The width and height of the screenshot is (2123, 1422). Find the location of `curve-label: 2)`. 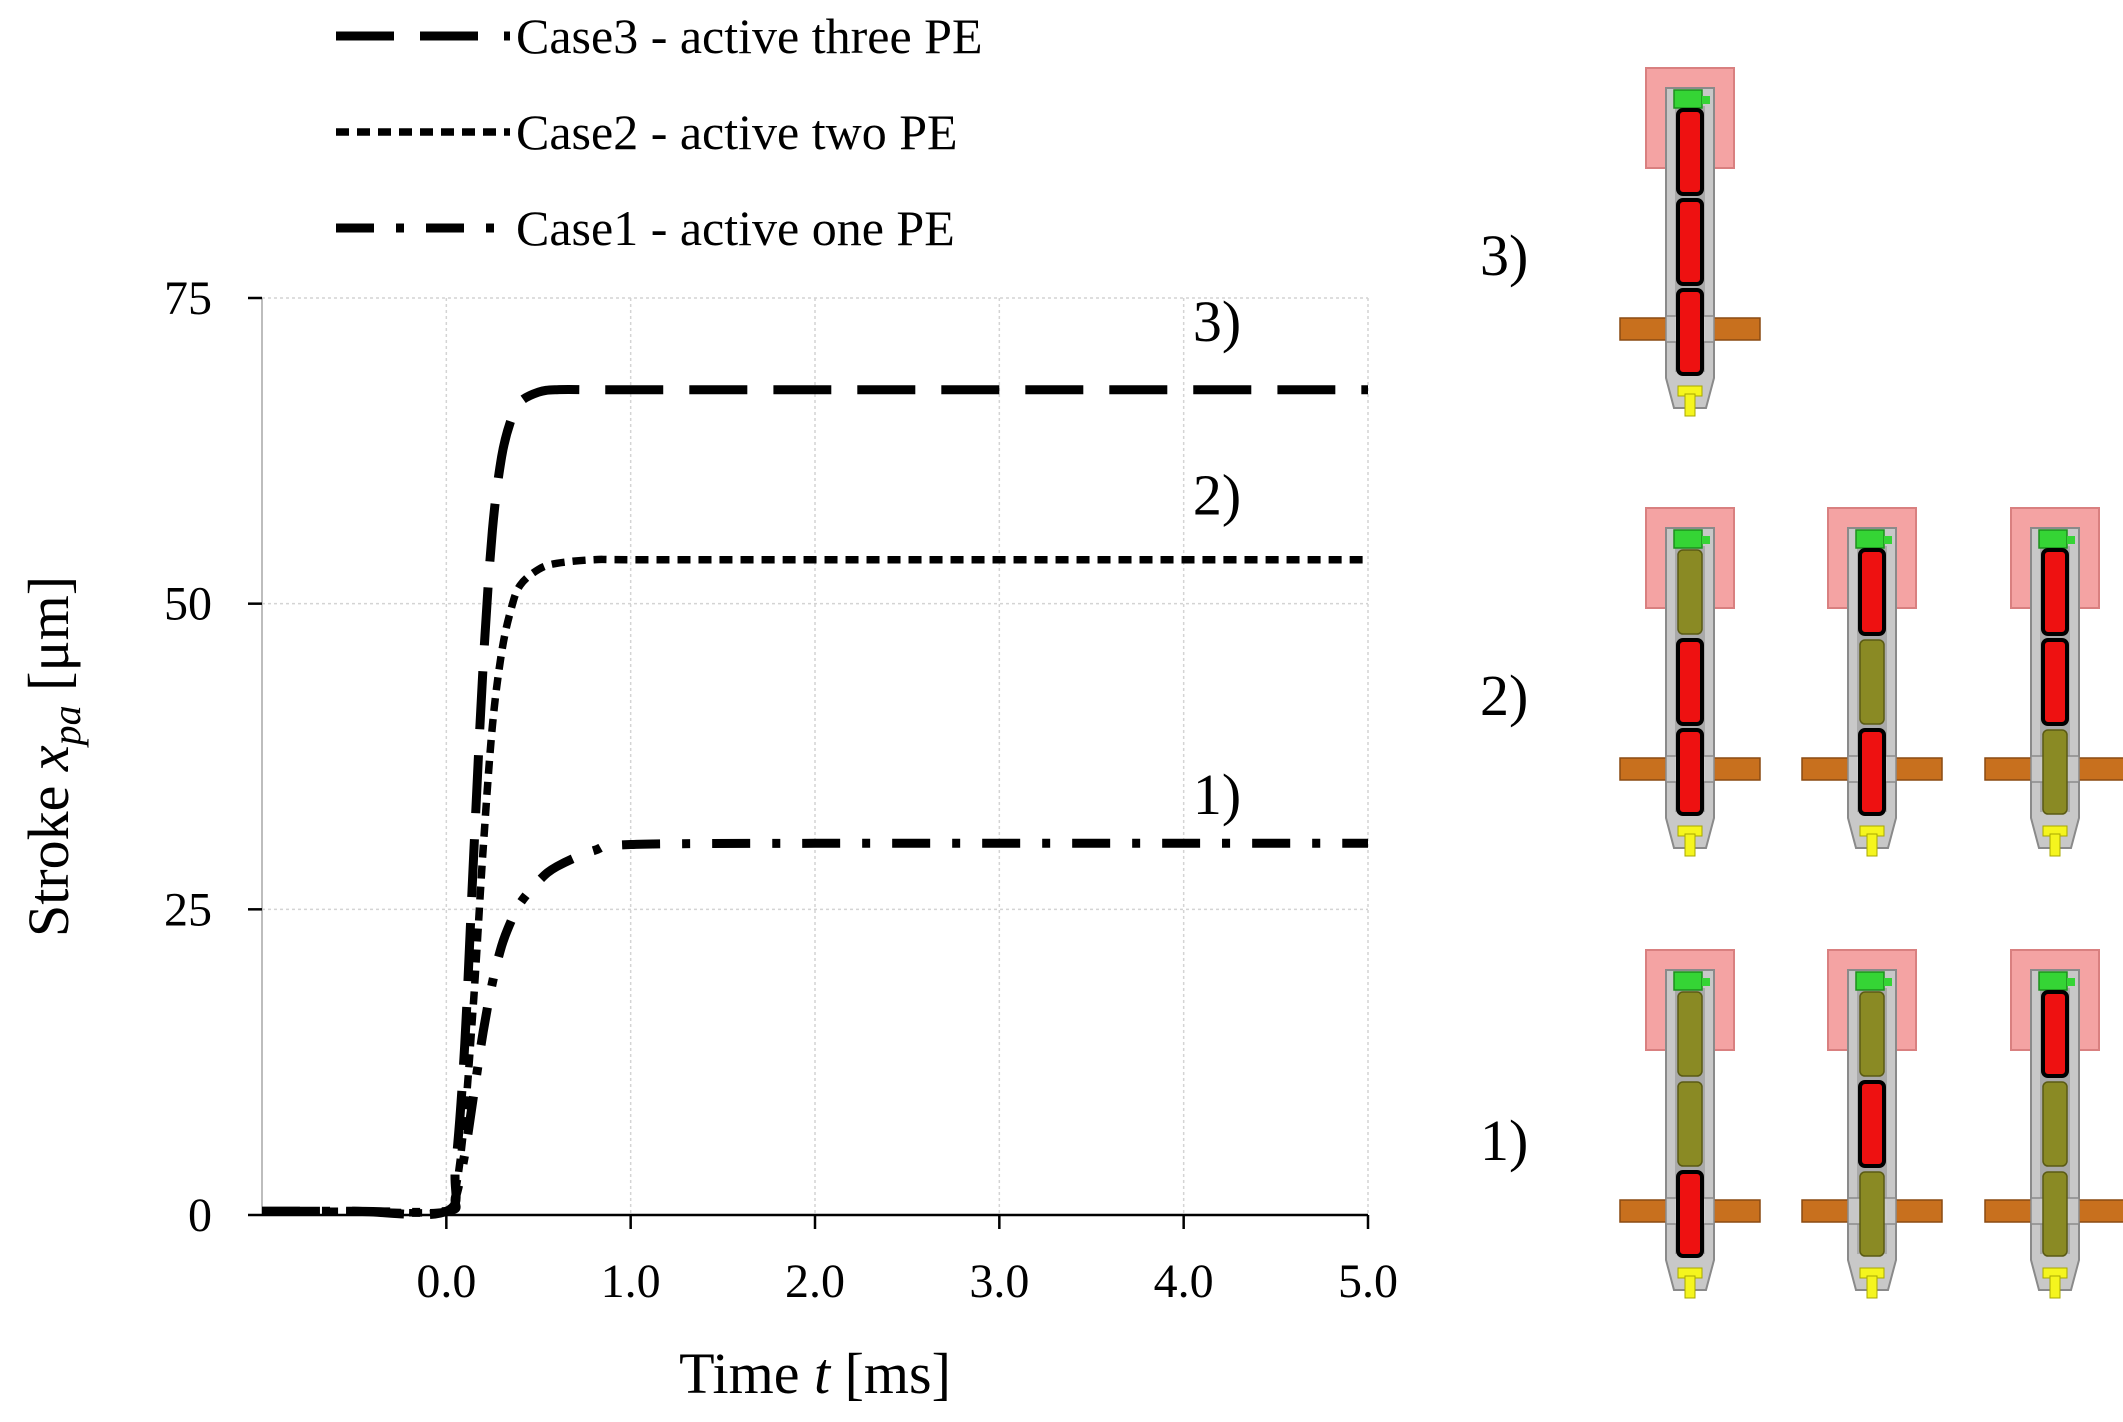

curve-label: 2) is located at coordinates (1217, 494).